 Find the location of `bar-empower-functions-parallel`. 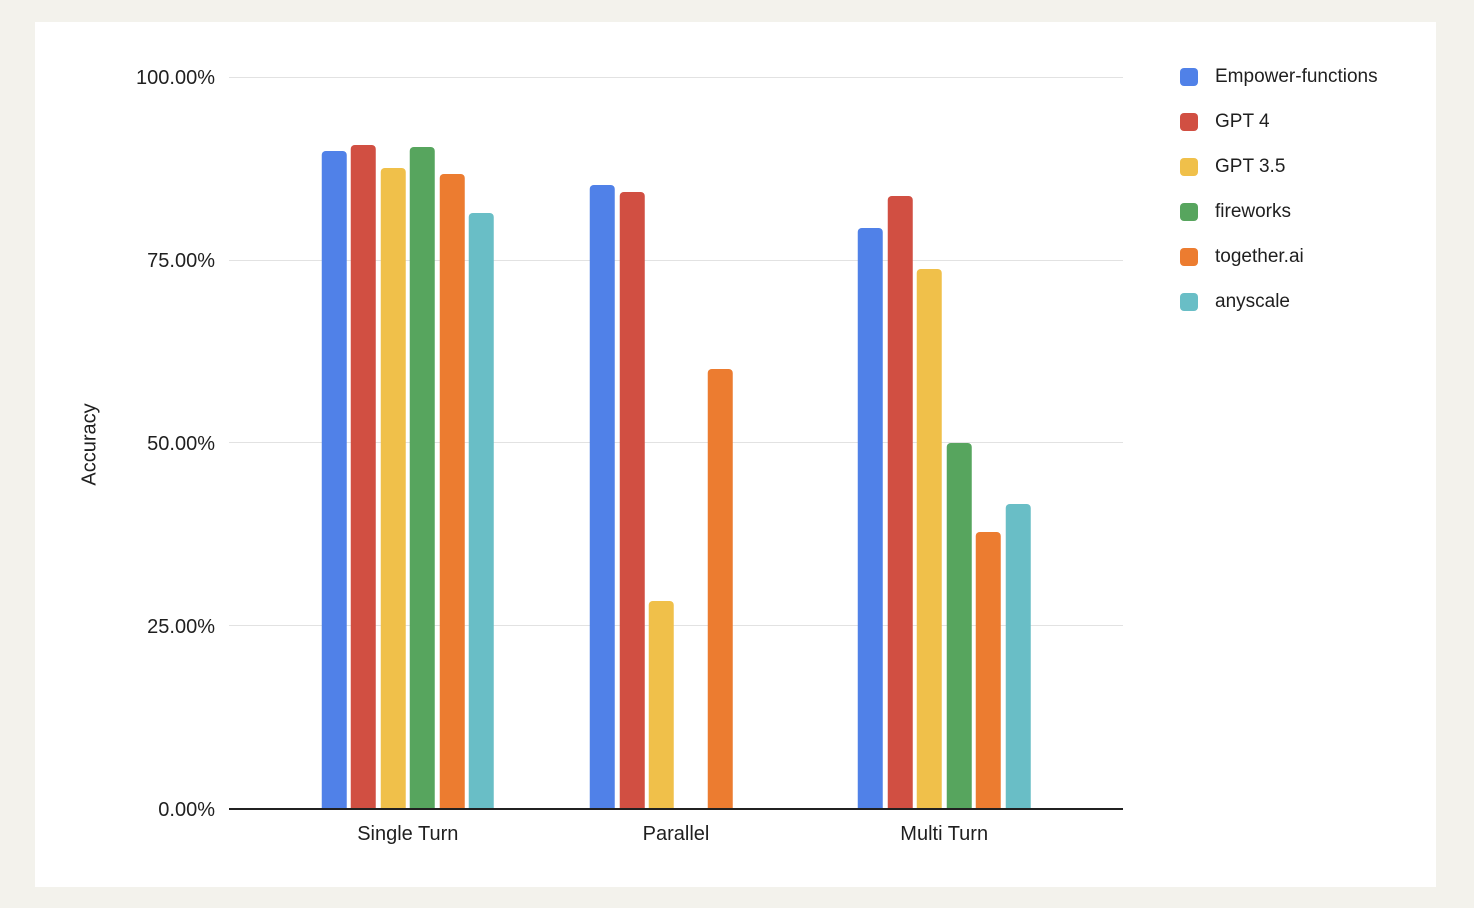

bar-empower-functions-parallel is located at coordinates (602, 496).